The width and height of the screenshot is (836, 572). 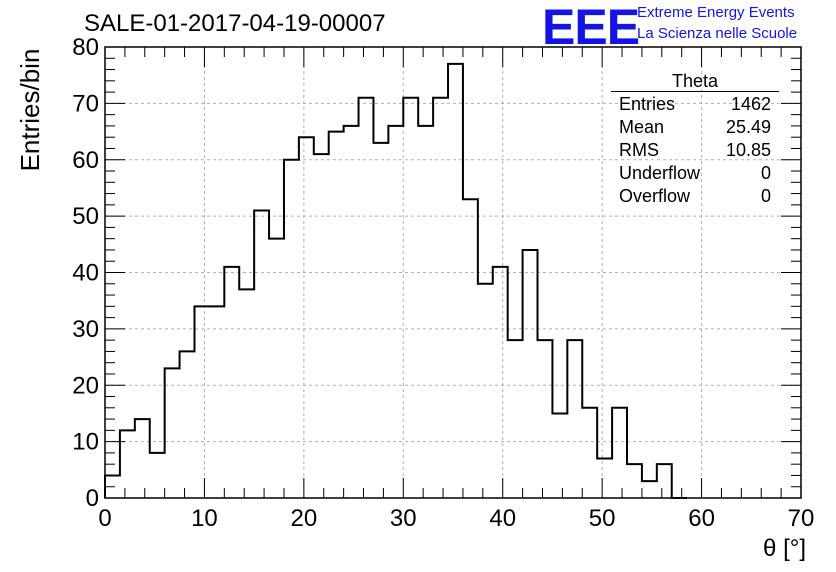 I want to click on stats-row-underflow: Underflow 0, so click(x=695, y=173).